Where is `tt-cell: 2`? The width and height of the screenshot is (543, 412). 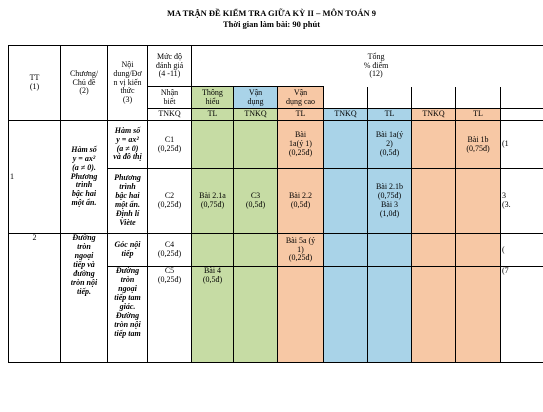 tt-cell: 2 is located at coordinates (34, 298).